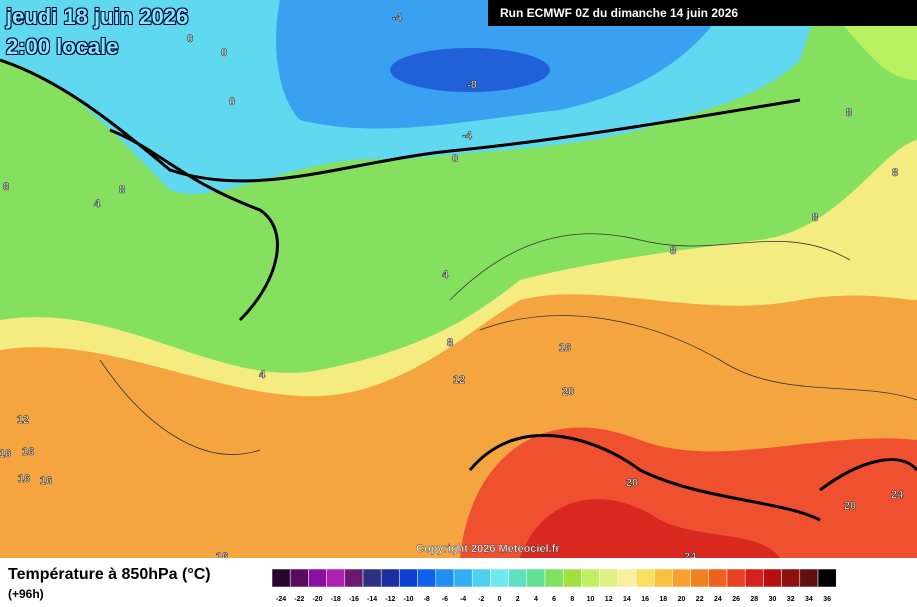 The height and width of the screenshot is (607, 917). Describe the element at coordinates (718, 599) in the screenshot. I see `scale-label: 24` at that location.